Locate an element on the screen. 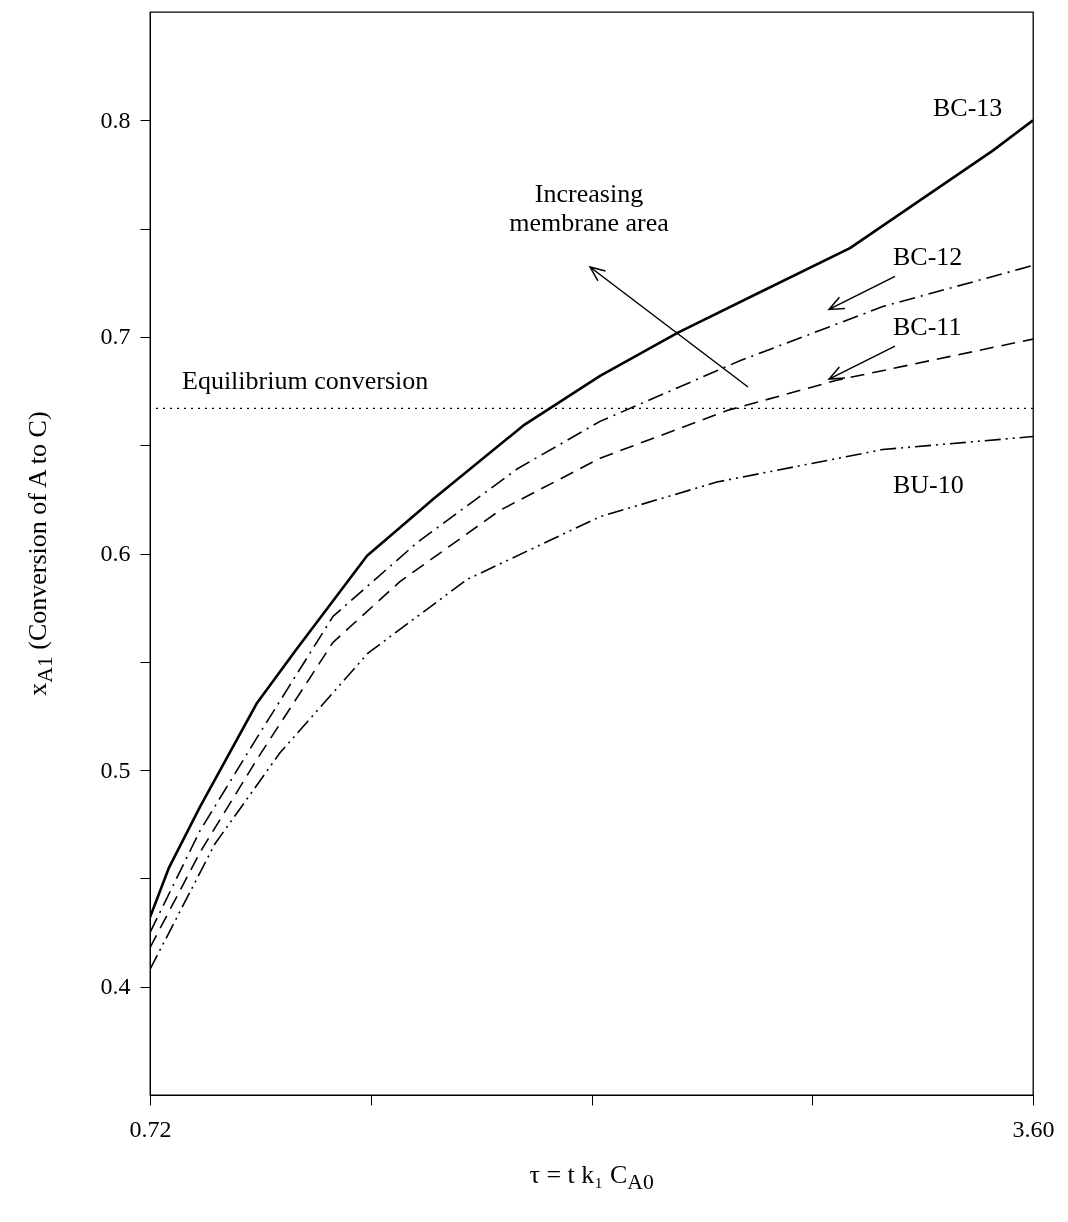 This screenshot has height=1222, width=1068. series-label: BC-12 is located at coordinates (928, 257).